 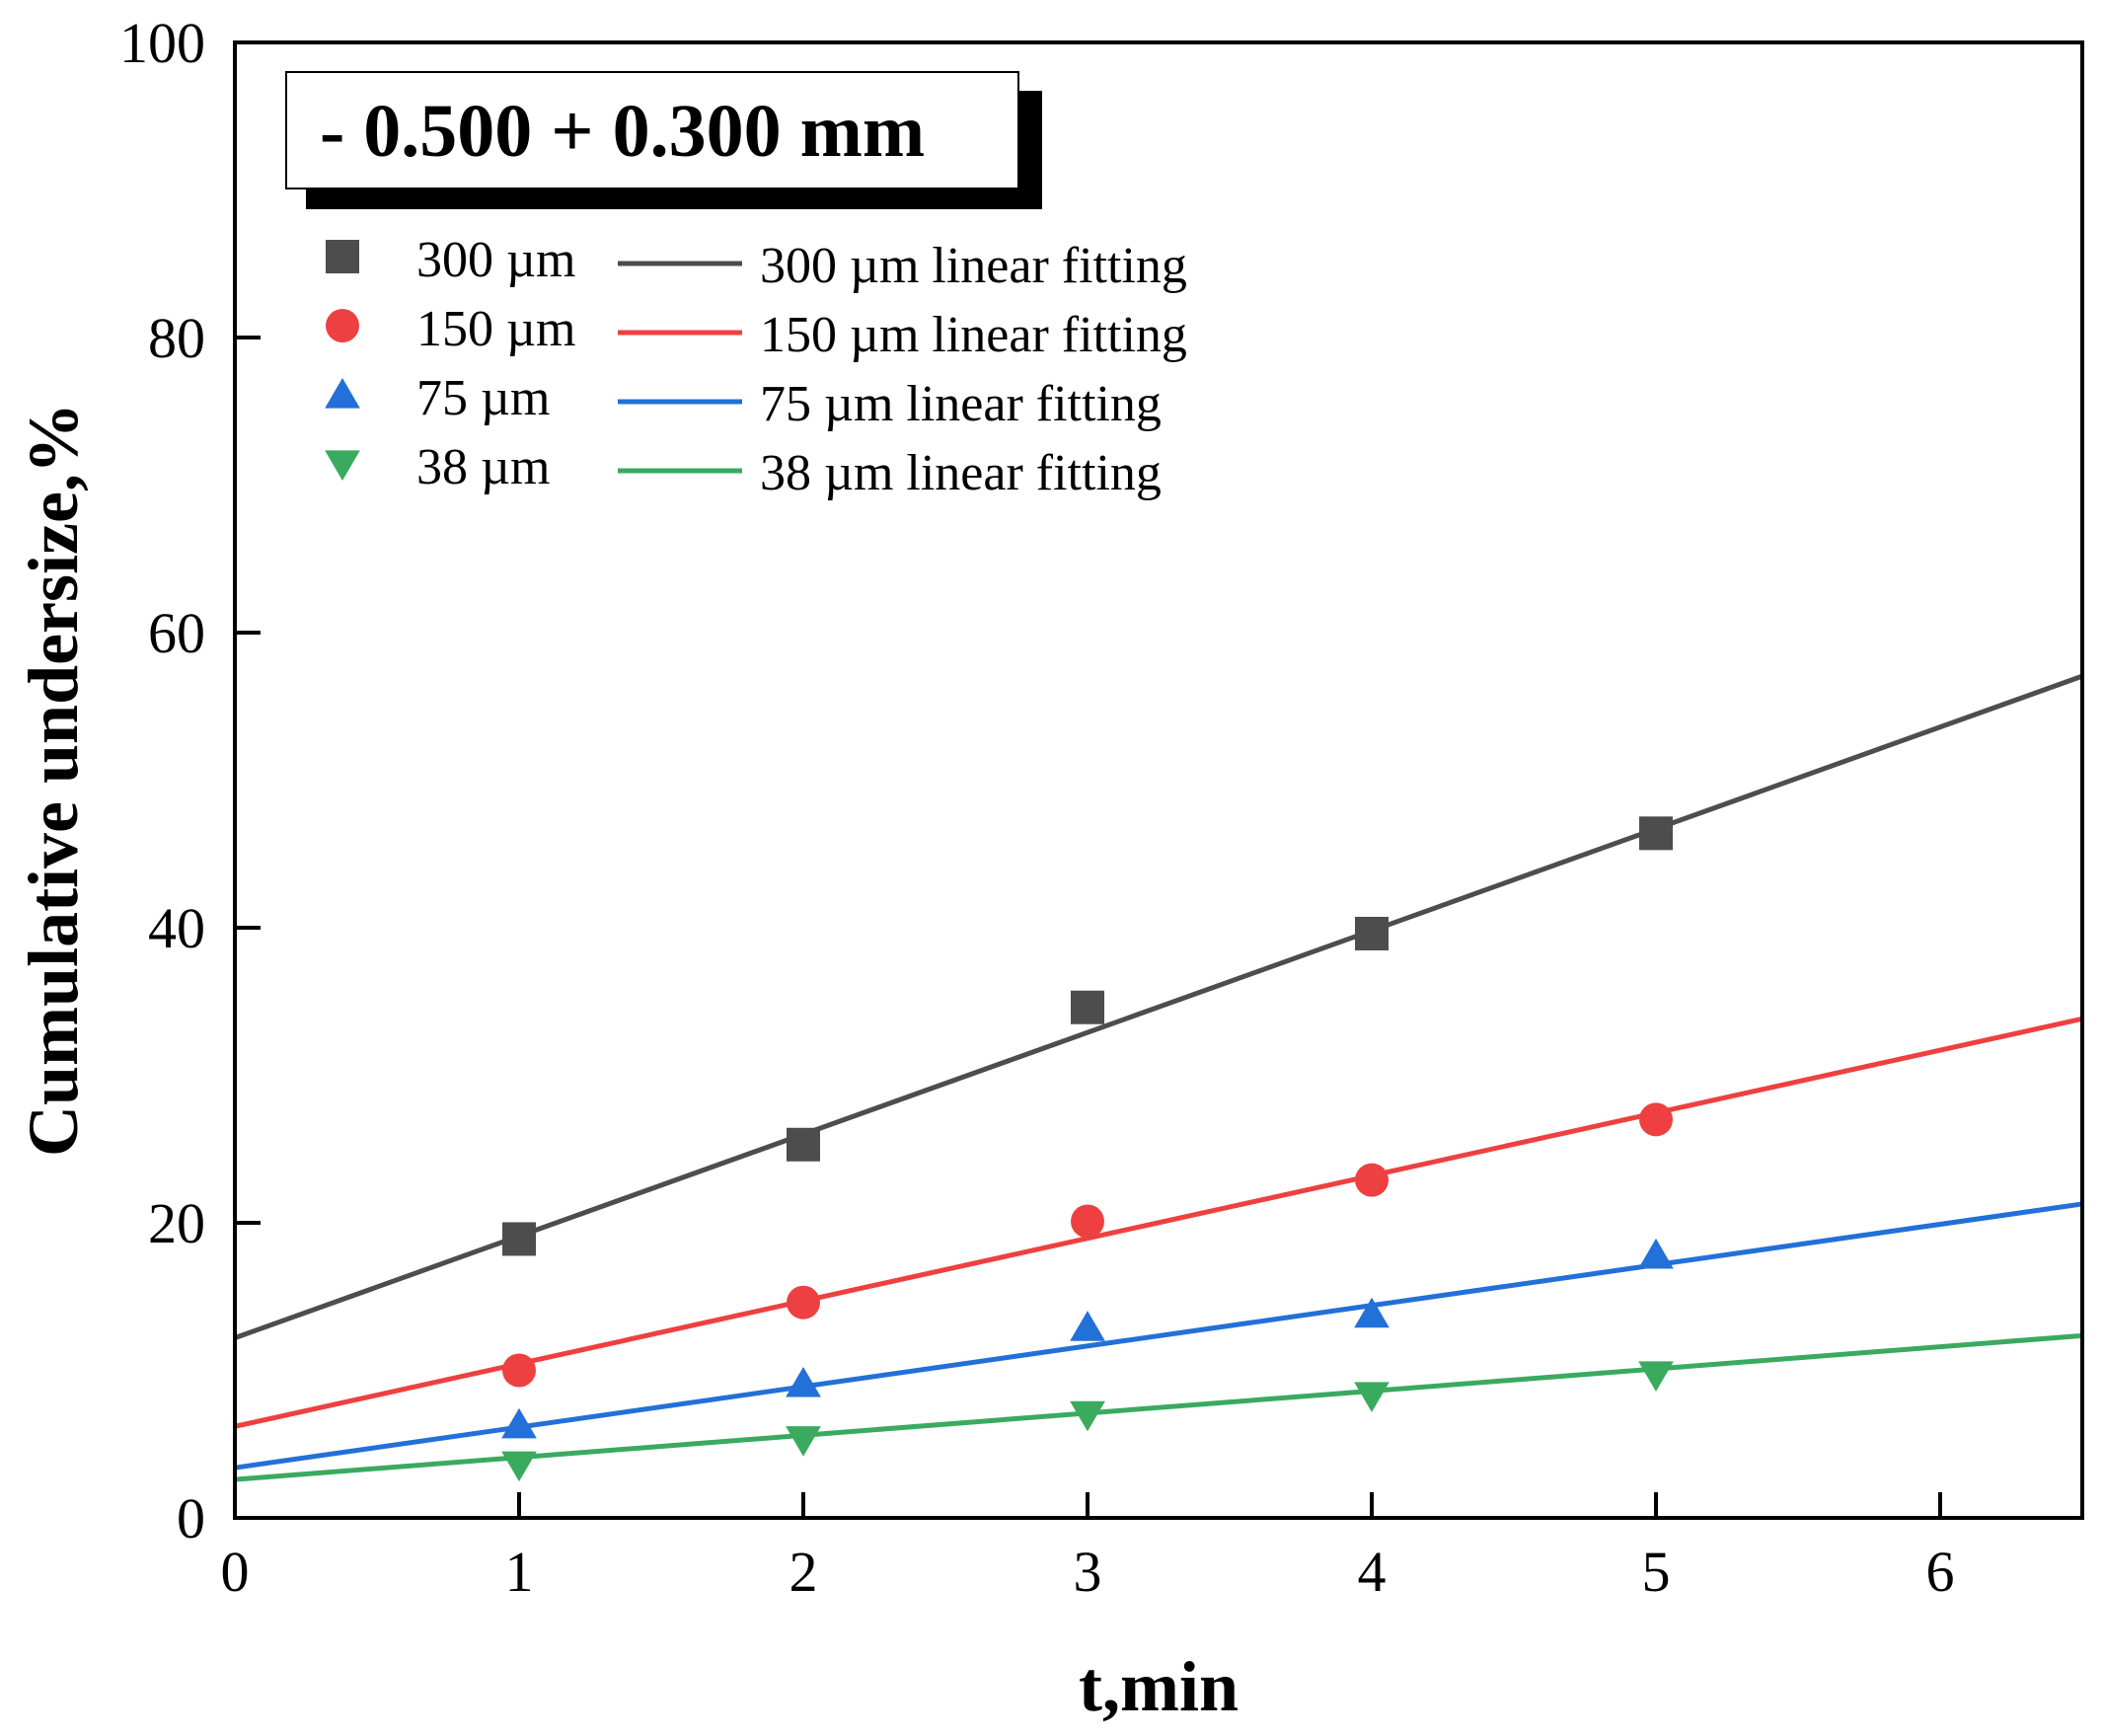 I want to click on legend-fit-label-300: 300 µm linear fitting, so click(x=974, y=266).